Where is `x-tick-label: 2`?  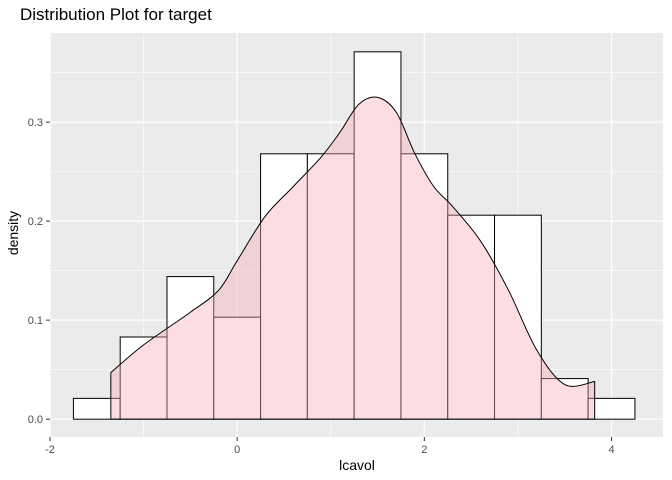
x-tick-label: 2 is located at coordinates (424, 450).